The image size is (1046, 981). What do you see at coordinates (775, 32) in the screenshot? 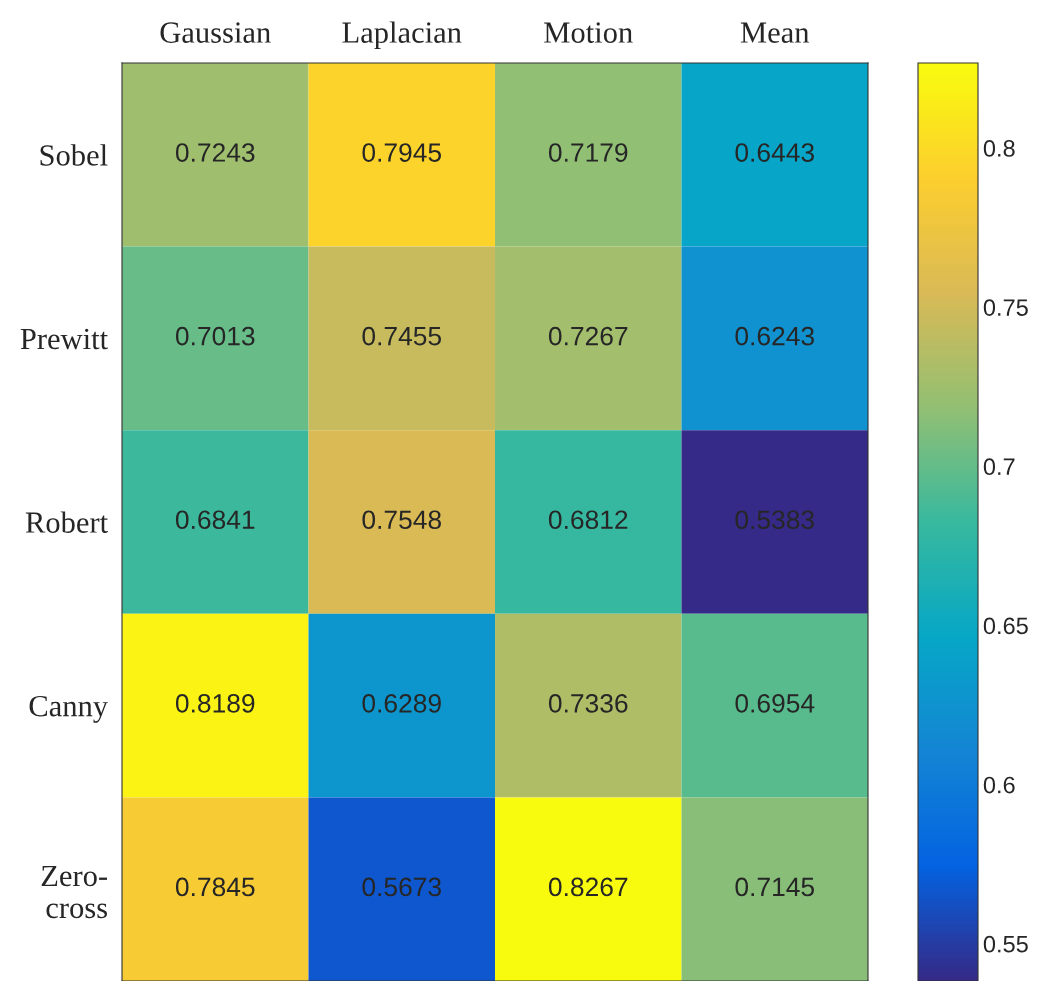
I see `x-tick-label: Mean` at bounding box center [775, 32].